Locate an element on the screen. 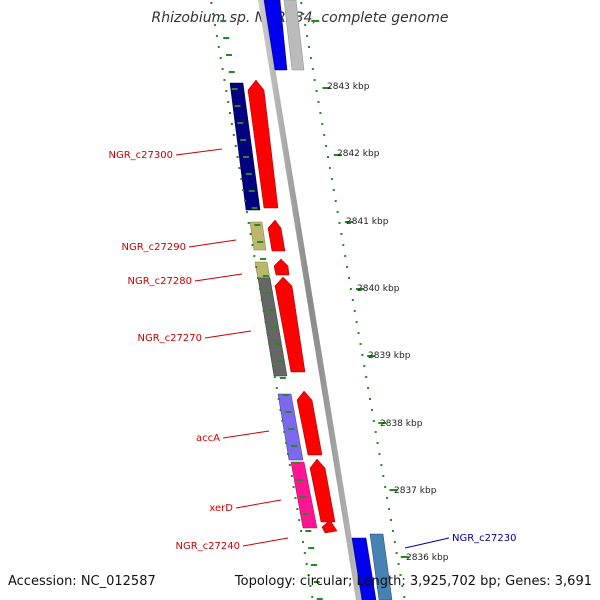 The width and height of the screenshot is (600, 600). scale-label-2836: 2836 kbp is located at coordinates (427, 558).